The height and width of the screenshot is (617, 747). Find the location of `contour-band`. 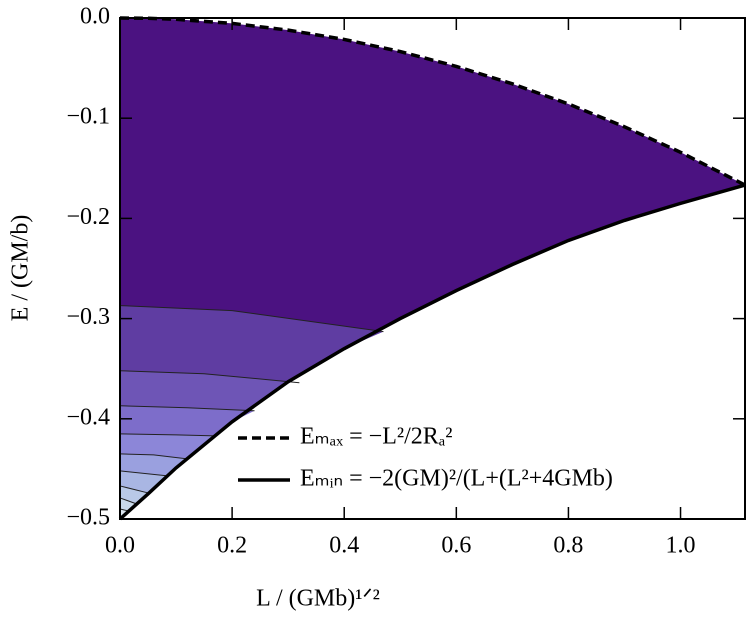

contour-band is located at coordinates (252, 412).